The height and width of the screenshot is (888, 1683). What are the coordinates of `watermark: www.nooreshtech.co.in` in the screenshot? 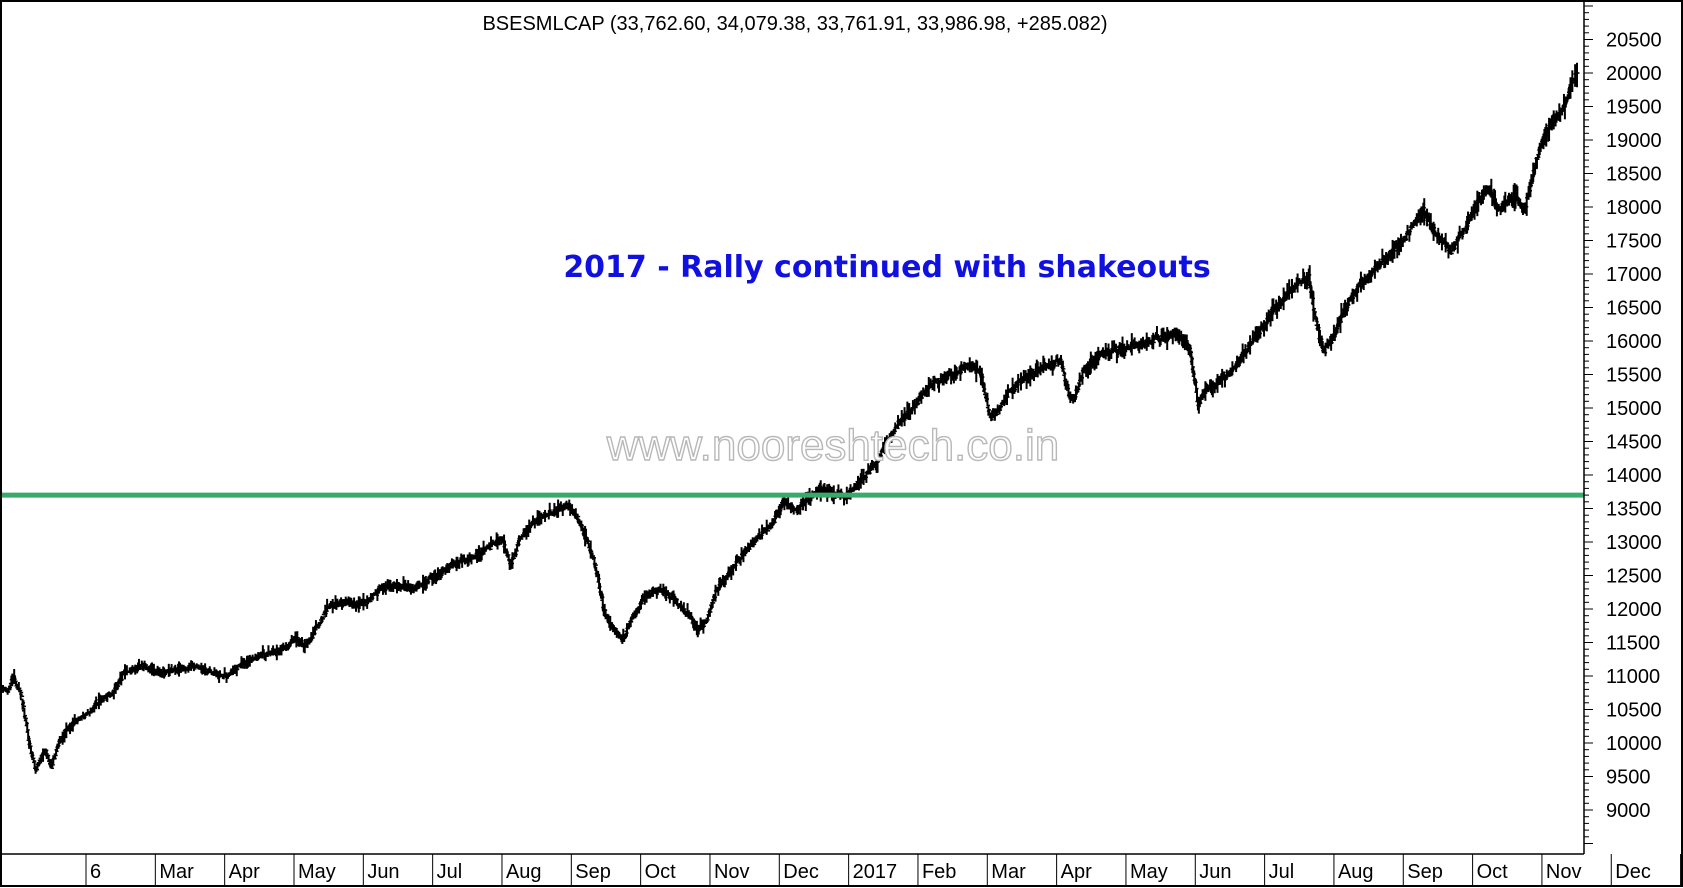 It's located at (832, 445).